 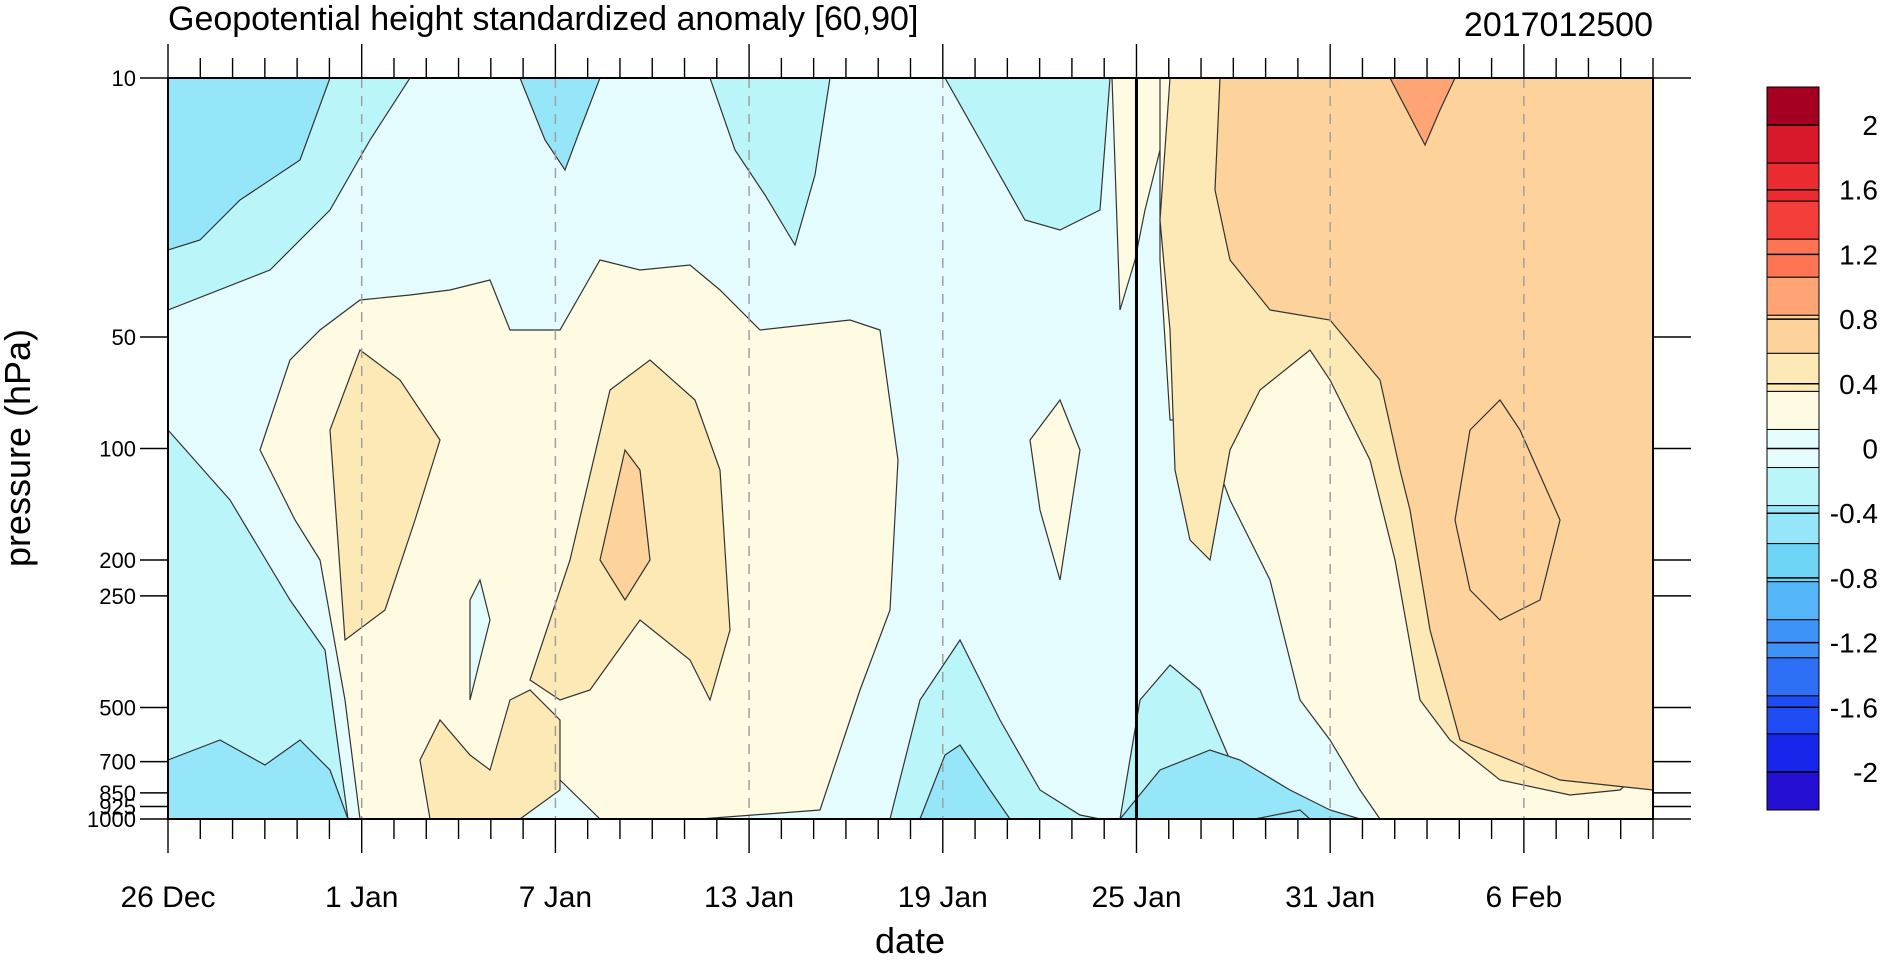 What do you see at coordinates (1854, 707) in the screenshot?
I see `colorbar-label: -1.6` at bounding box center [1854, 707].